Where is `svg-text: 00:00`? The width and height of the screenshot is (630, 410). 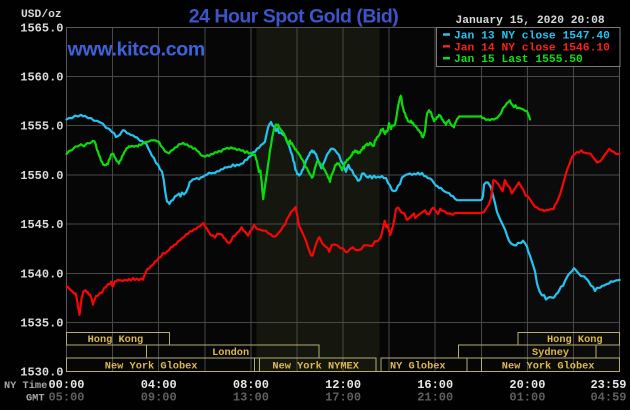
svg-text: 00:00 is located at coordinates (66, 385).